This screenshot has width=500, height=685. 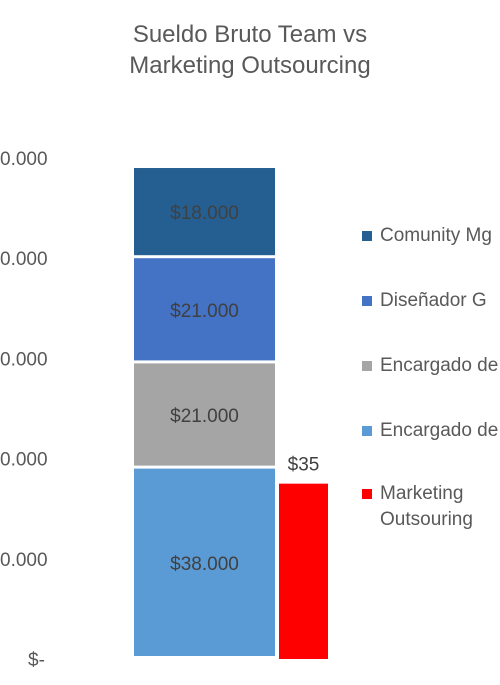 I want to click on y-axis: $- 0.000 0.000 0.000 0.000 0.000, so click(x=24, y=410).